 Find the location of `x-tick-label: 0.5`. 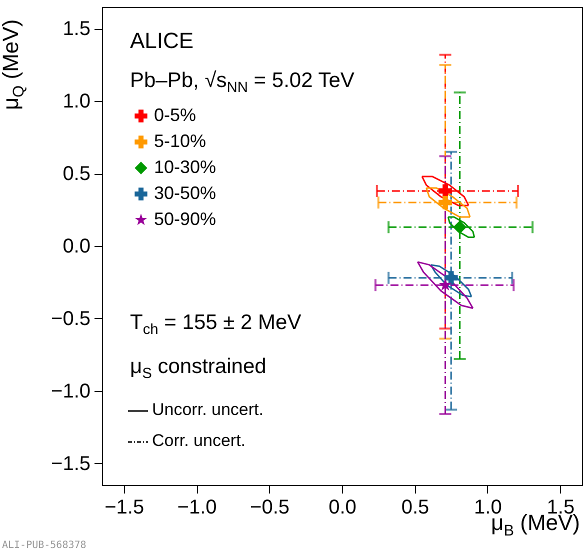

x-tick-label: 0.5 is located at coordinates (415, 507).